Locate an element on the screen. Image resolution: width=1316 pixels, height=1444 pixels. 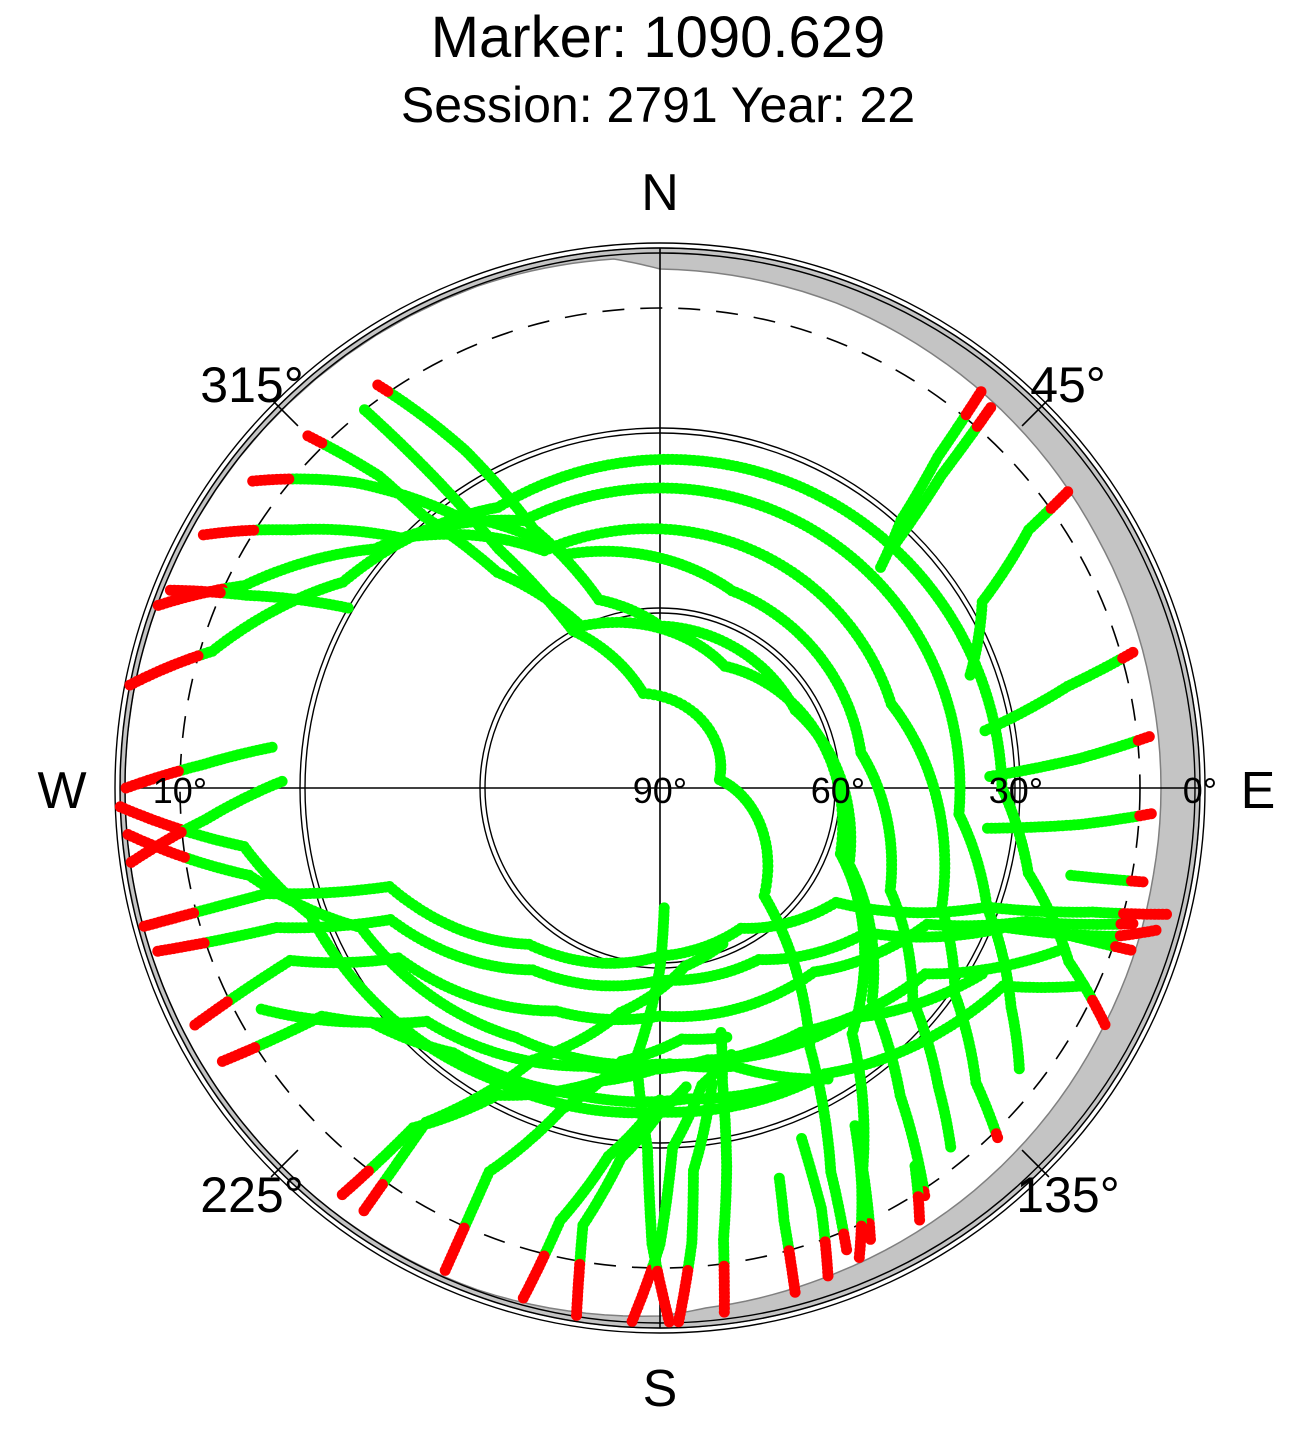
chart-title: Marker: 1090.629 is located at coordinates (658, 37).